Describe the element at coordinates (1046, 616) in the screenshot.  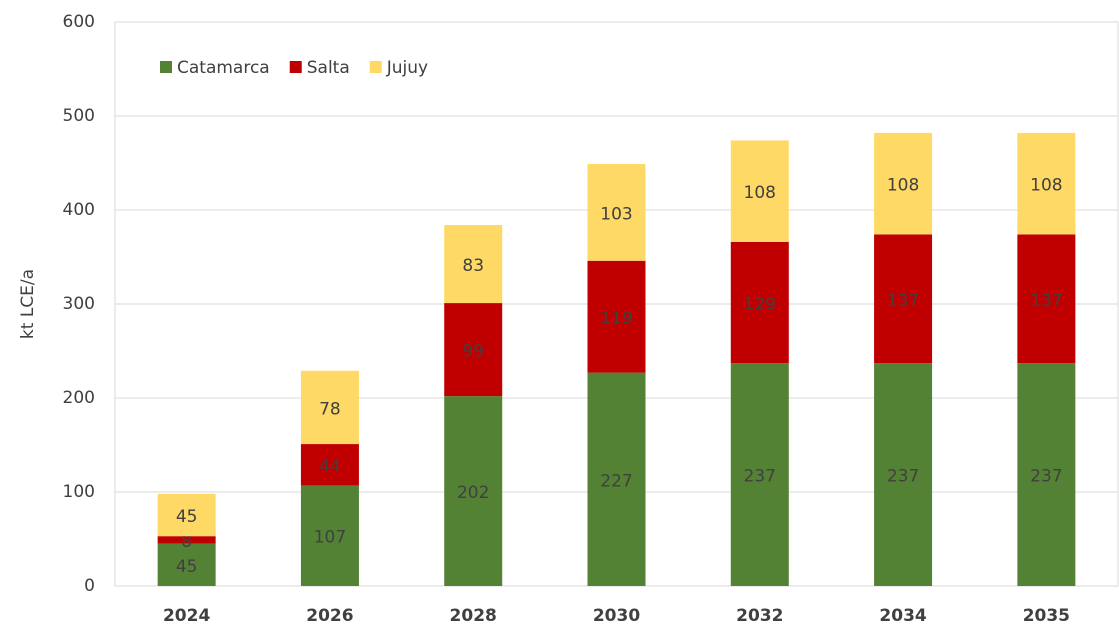
I see `x-tick-label: 2035` at that location.